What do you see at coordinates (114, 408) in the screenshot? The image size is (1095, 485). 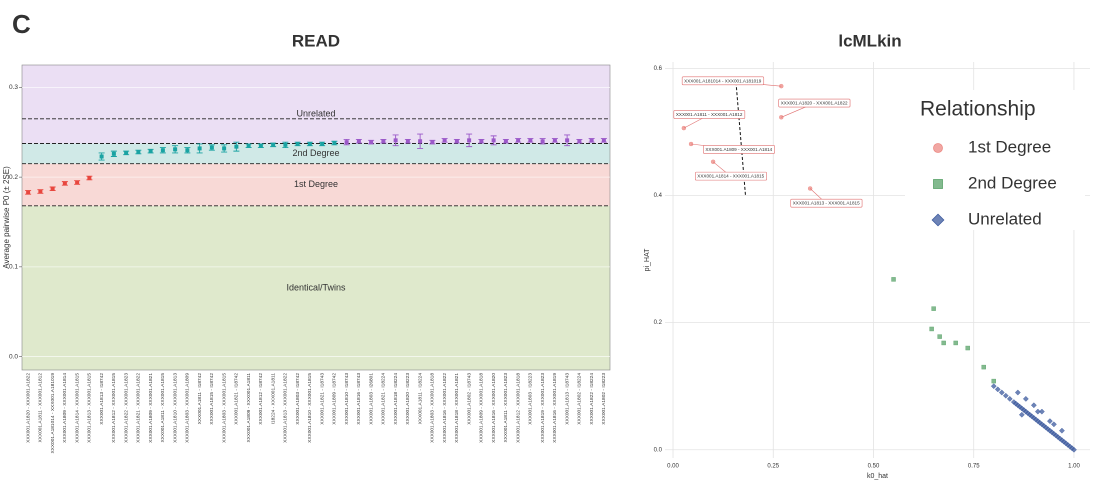 I see `x-tick-label: XXX001.A1812 - XXX001.A1815` at bounding box center [114, 408].